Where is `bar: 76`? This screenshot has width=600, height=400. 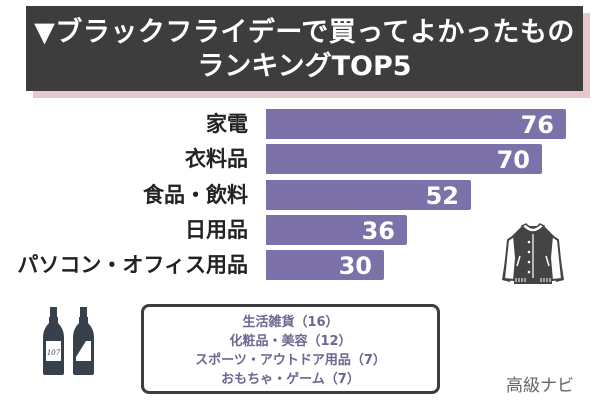 bar: 76 is located at coordinates (416, 124).